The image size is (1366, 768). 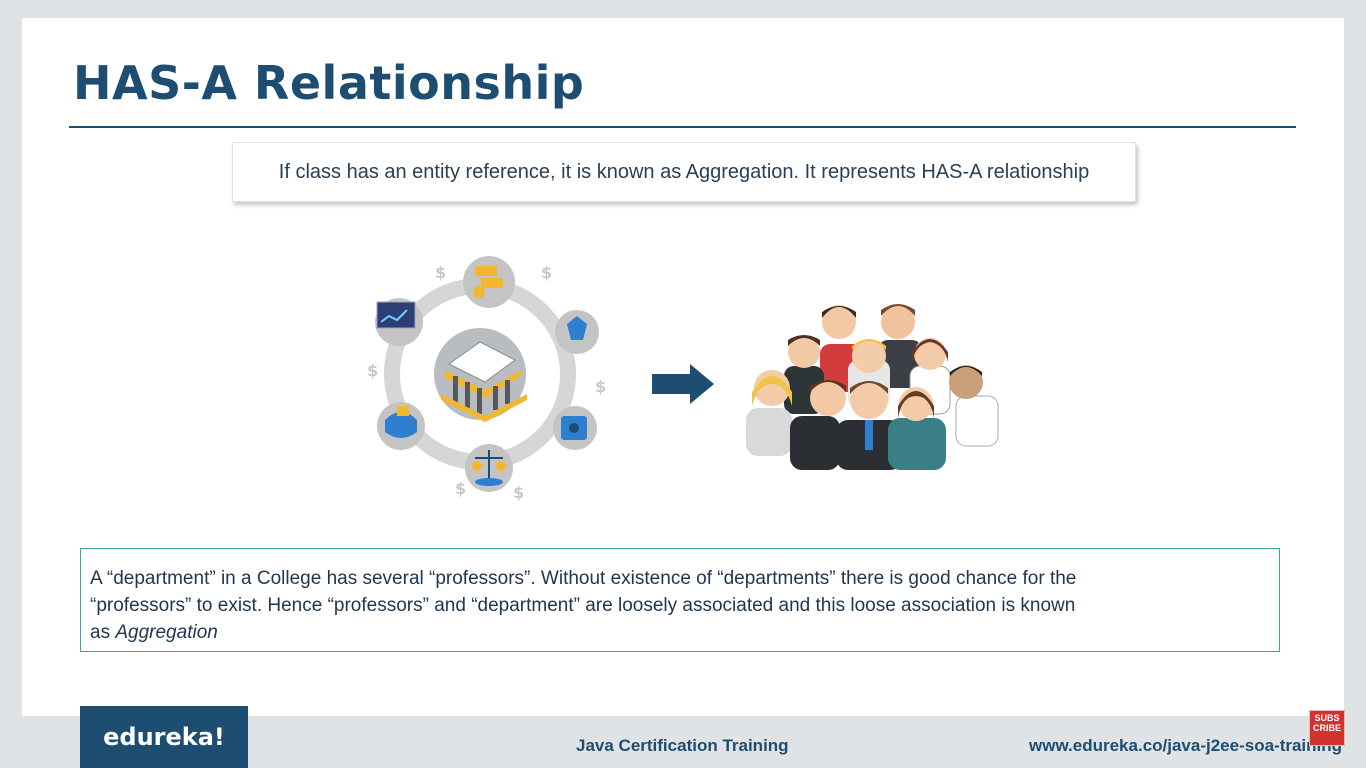 I want to click on subscribe-line-2: CRIBE, so click(x=1326, y=728).